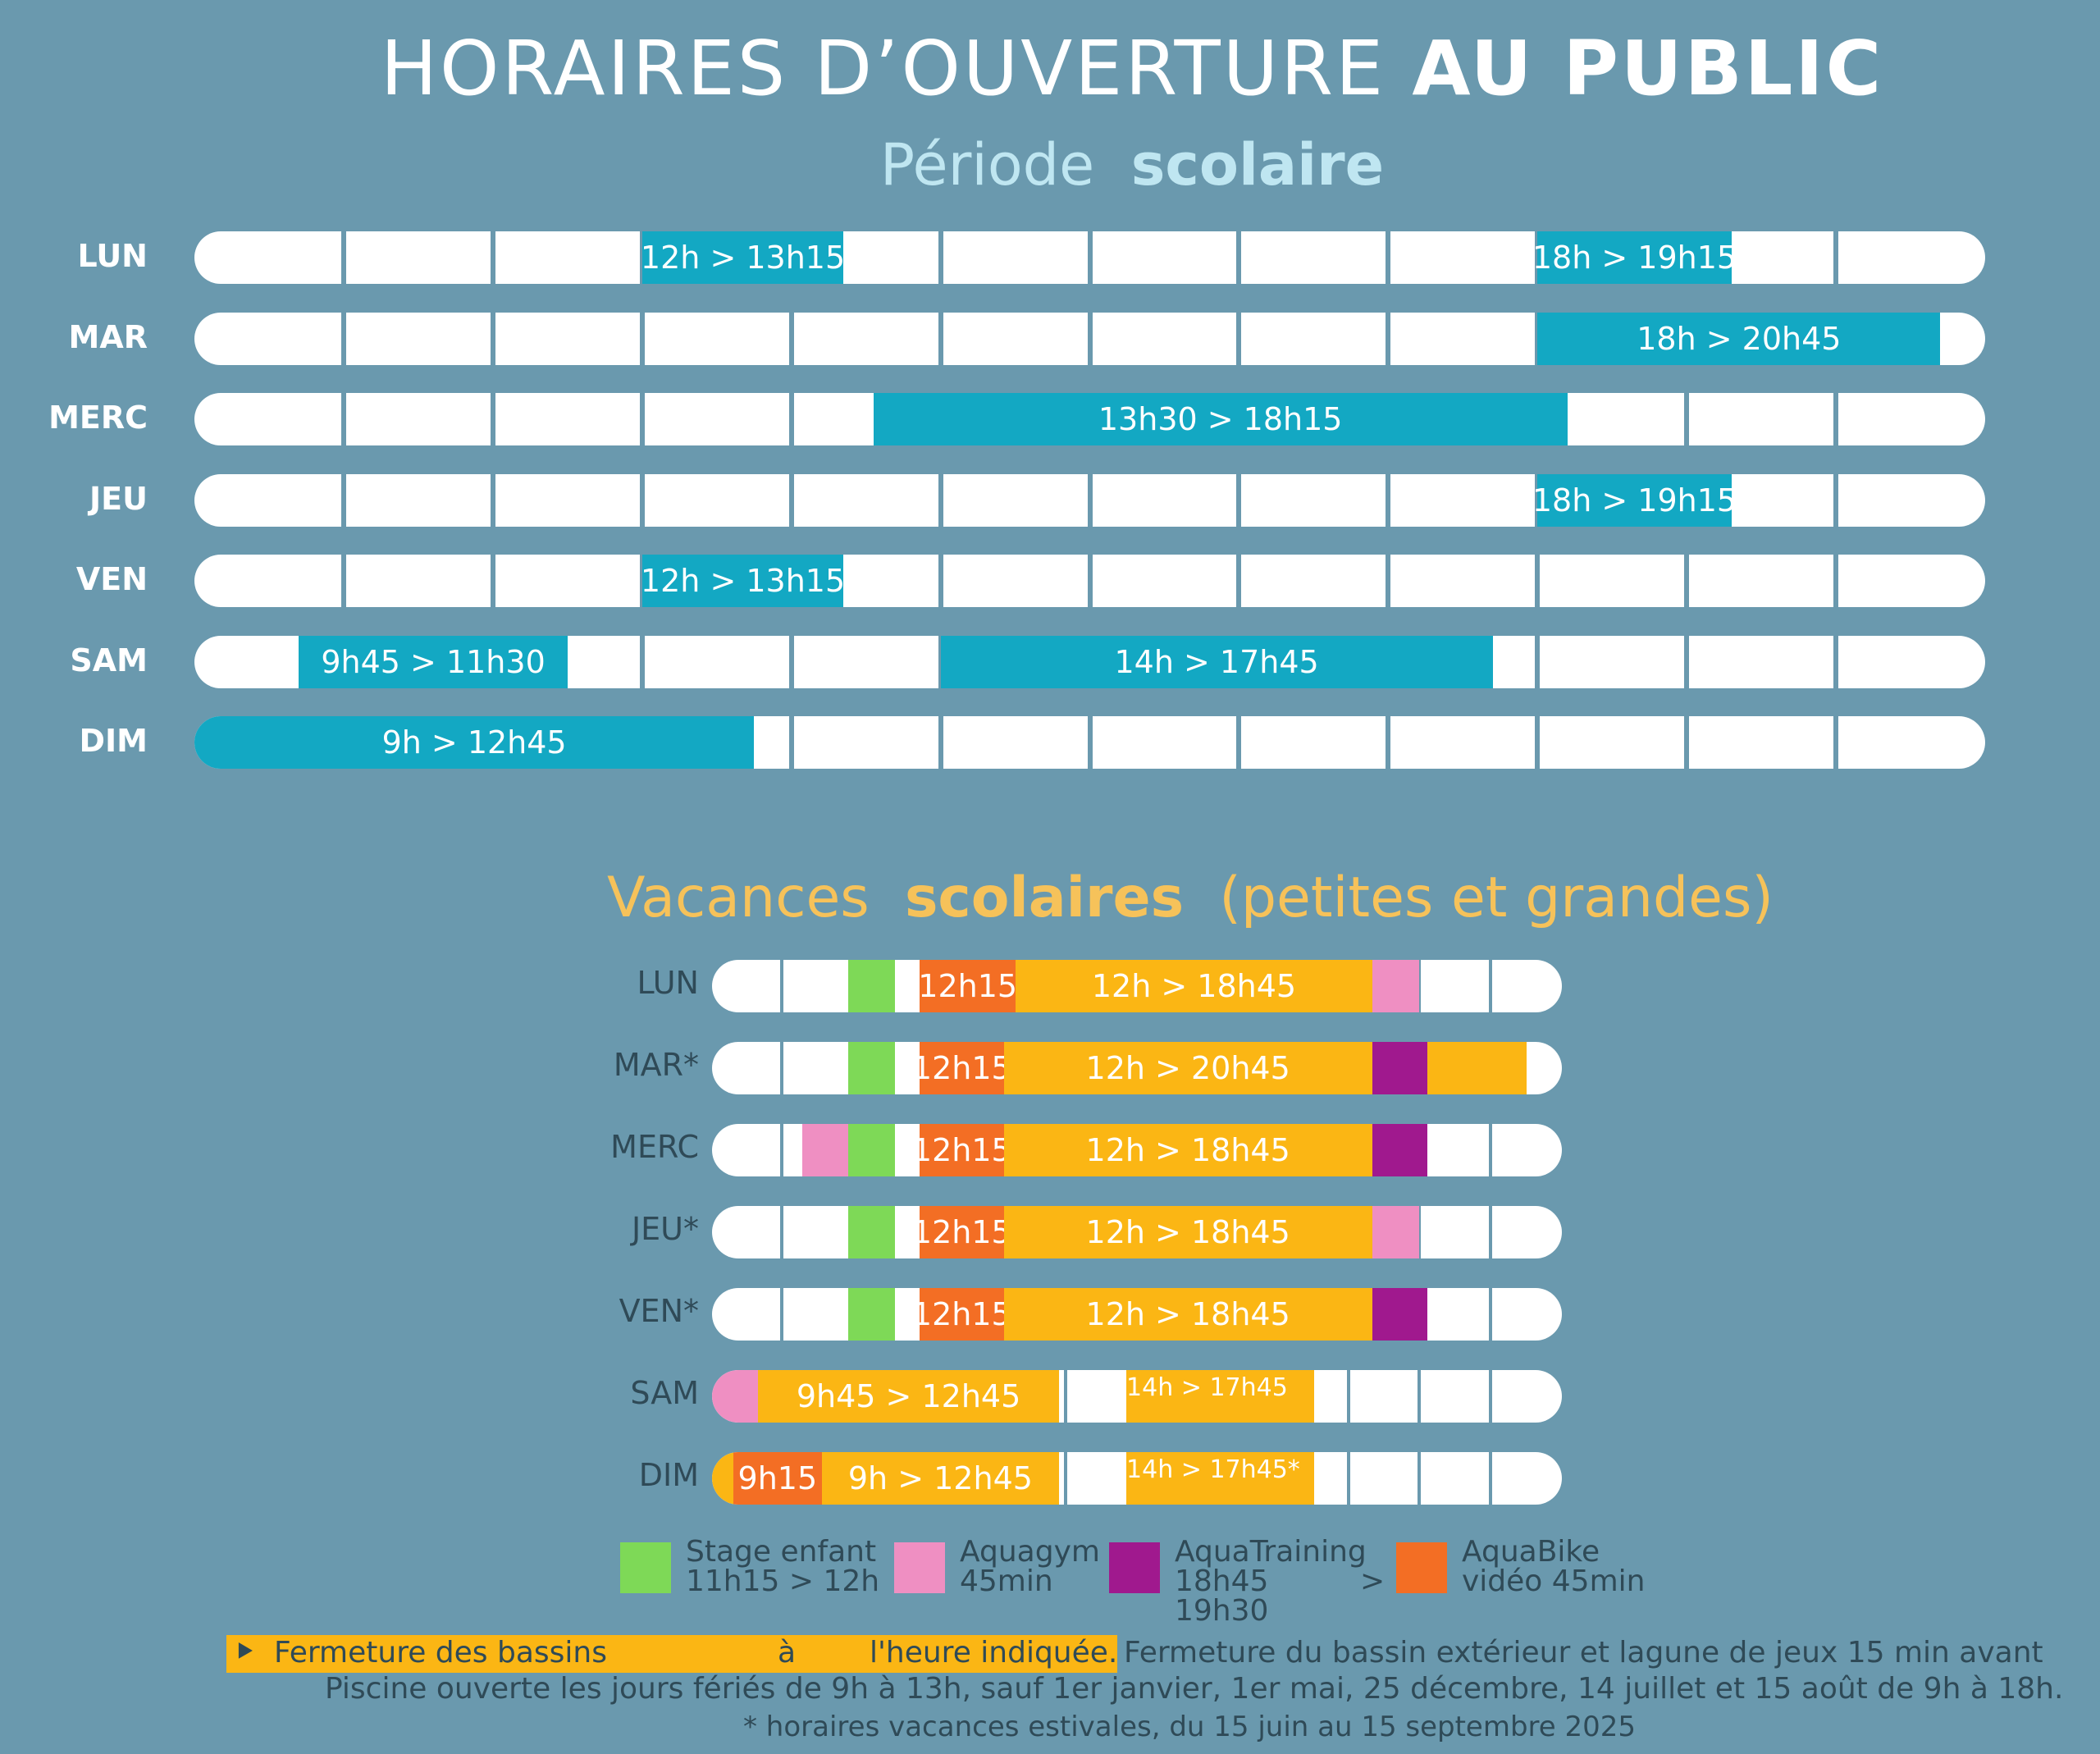  What do you see at coordinates (1134, 1567) in the screenshot?
I see `legend-swatch-aquatraining` at bounding box center [1134, 1567].